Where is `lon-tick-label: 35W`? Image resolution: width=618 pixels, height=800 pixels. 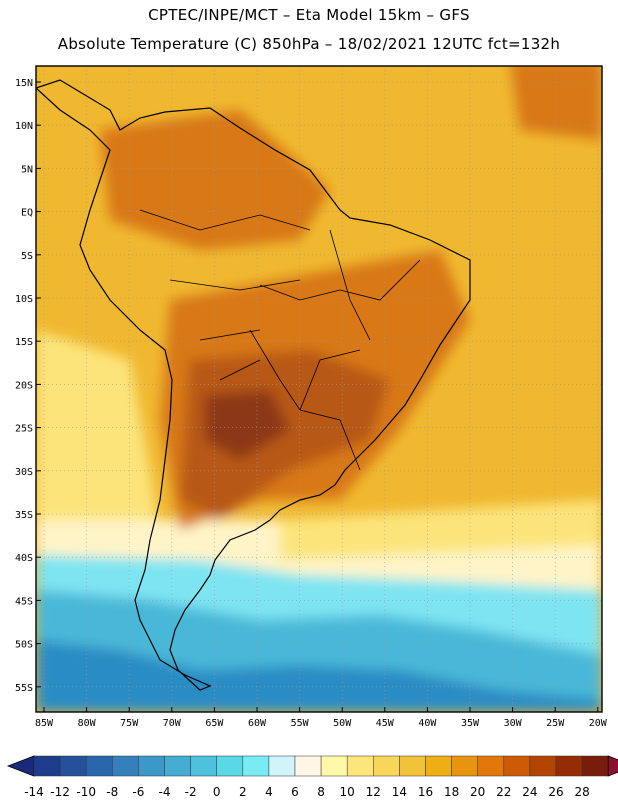
lon-tick-label: 35W is located at coordinates (470, 723).